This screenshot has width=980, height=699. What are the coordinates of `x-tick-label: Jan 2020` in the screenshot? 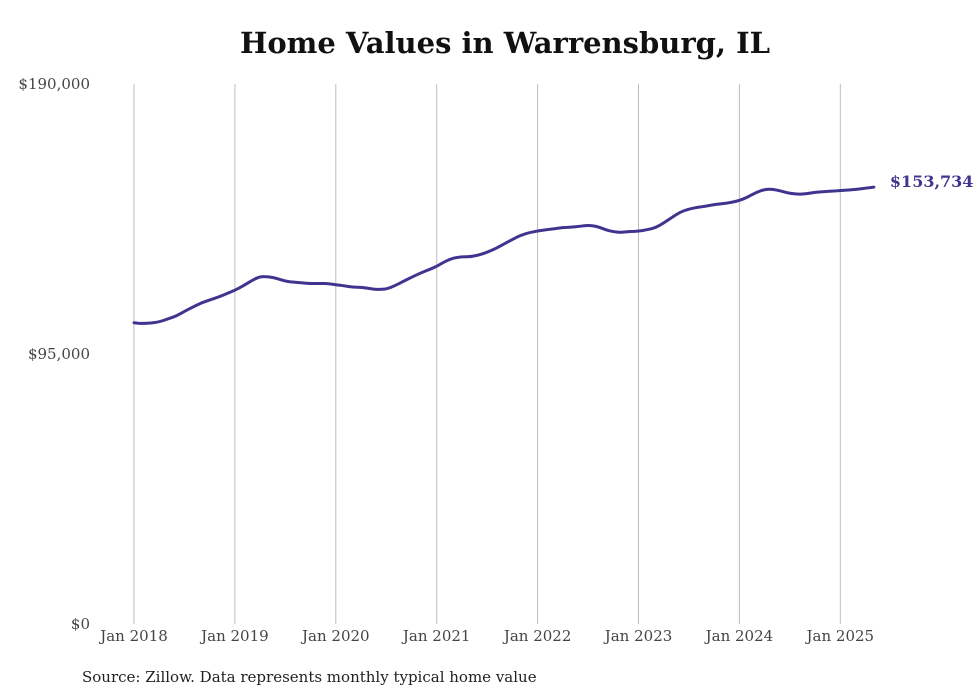 It's located at (335, 636).